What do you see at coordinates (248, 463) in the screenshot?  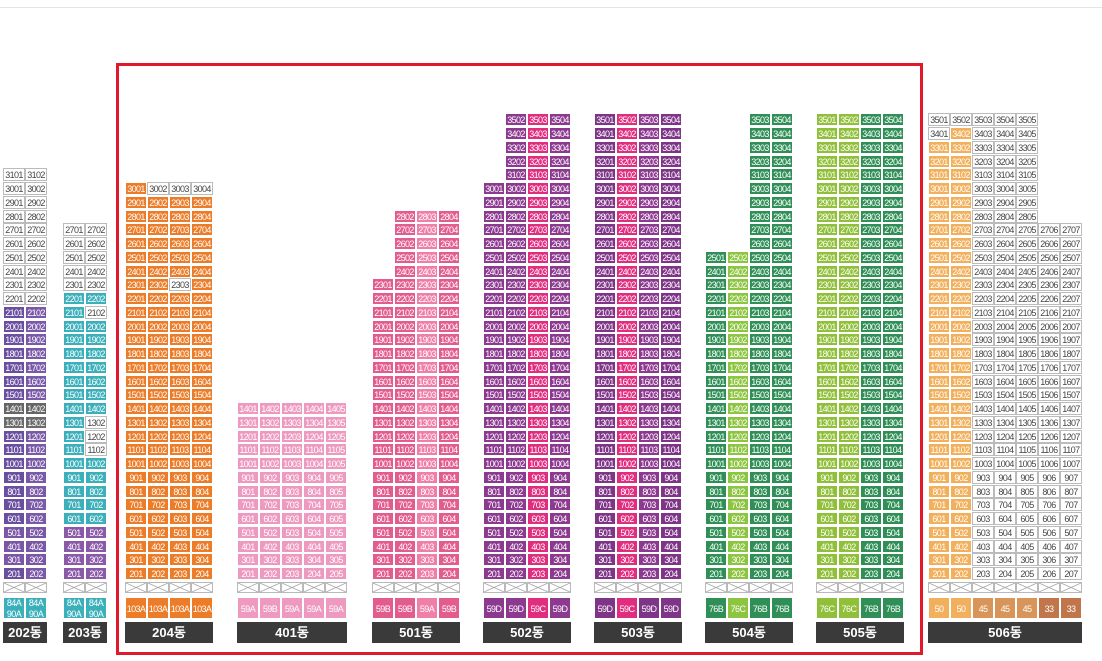 I see `unit-cell: 1001` at bounding box center [248, 463].